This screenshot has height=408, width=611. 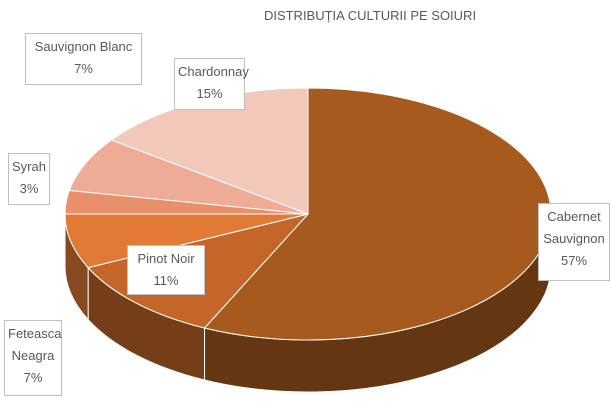 I want to click on data-label: Cabernet Sauvignon 57%, so click(x=574, y=242).